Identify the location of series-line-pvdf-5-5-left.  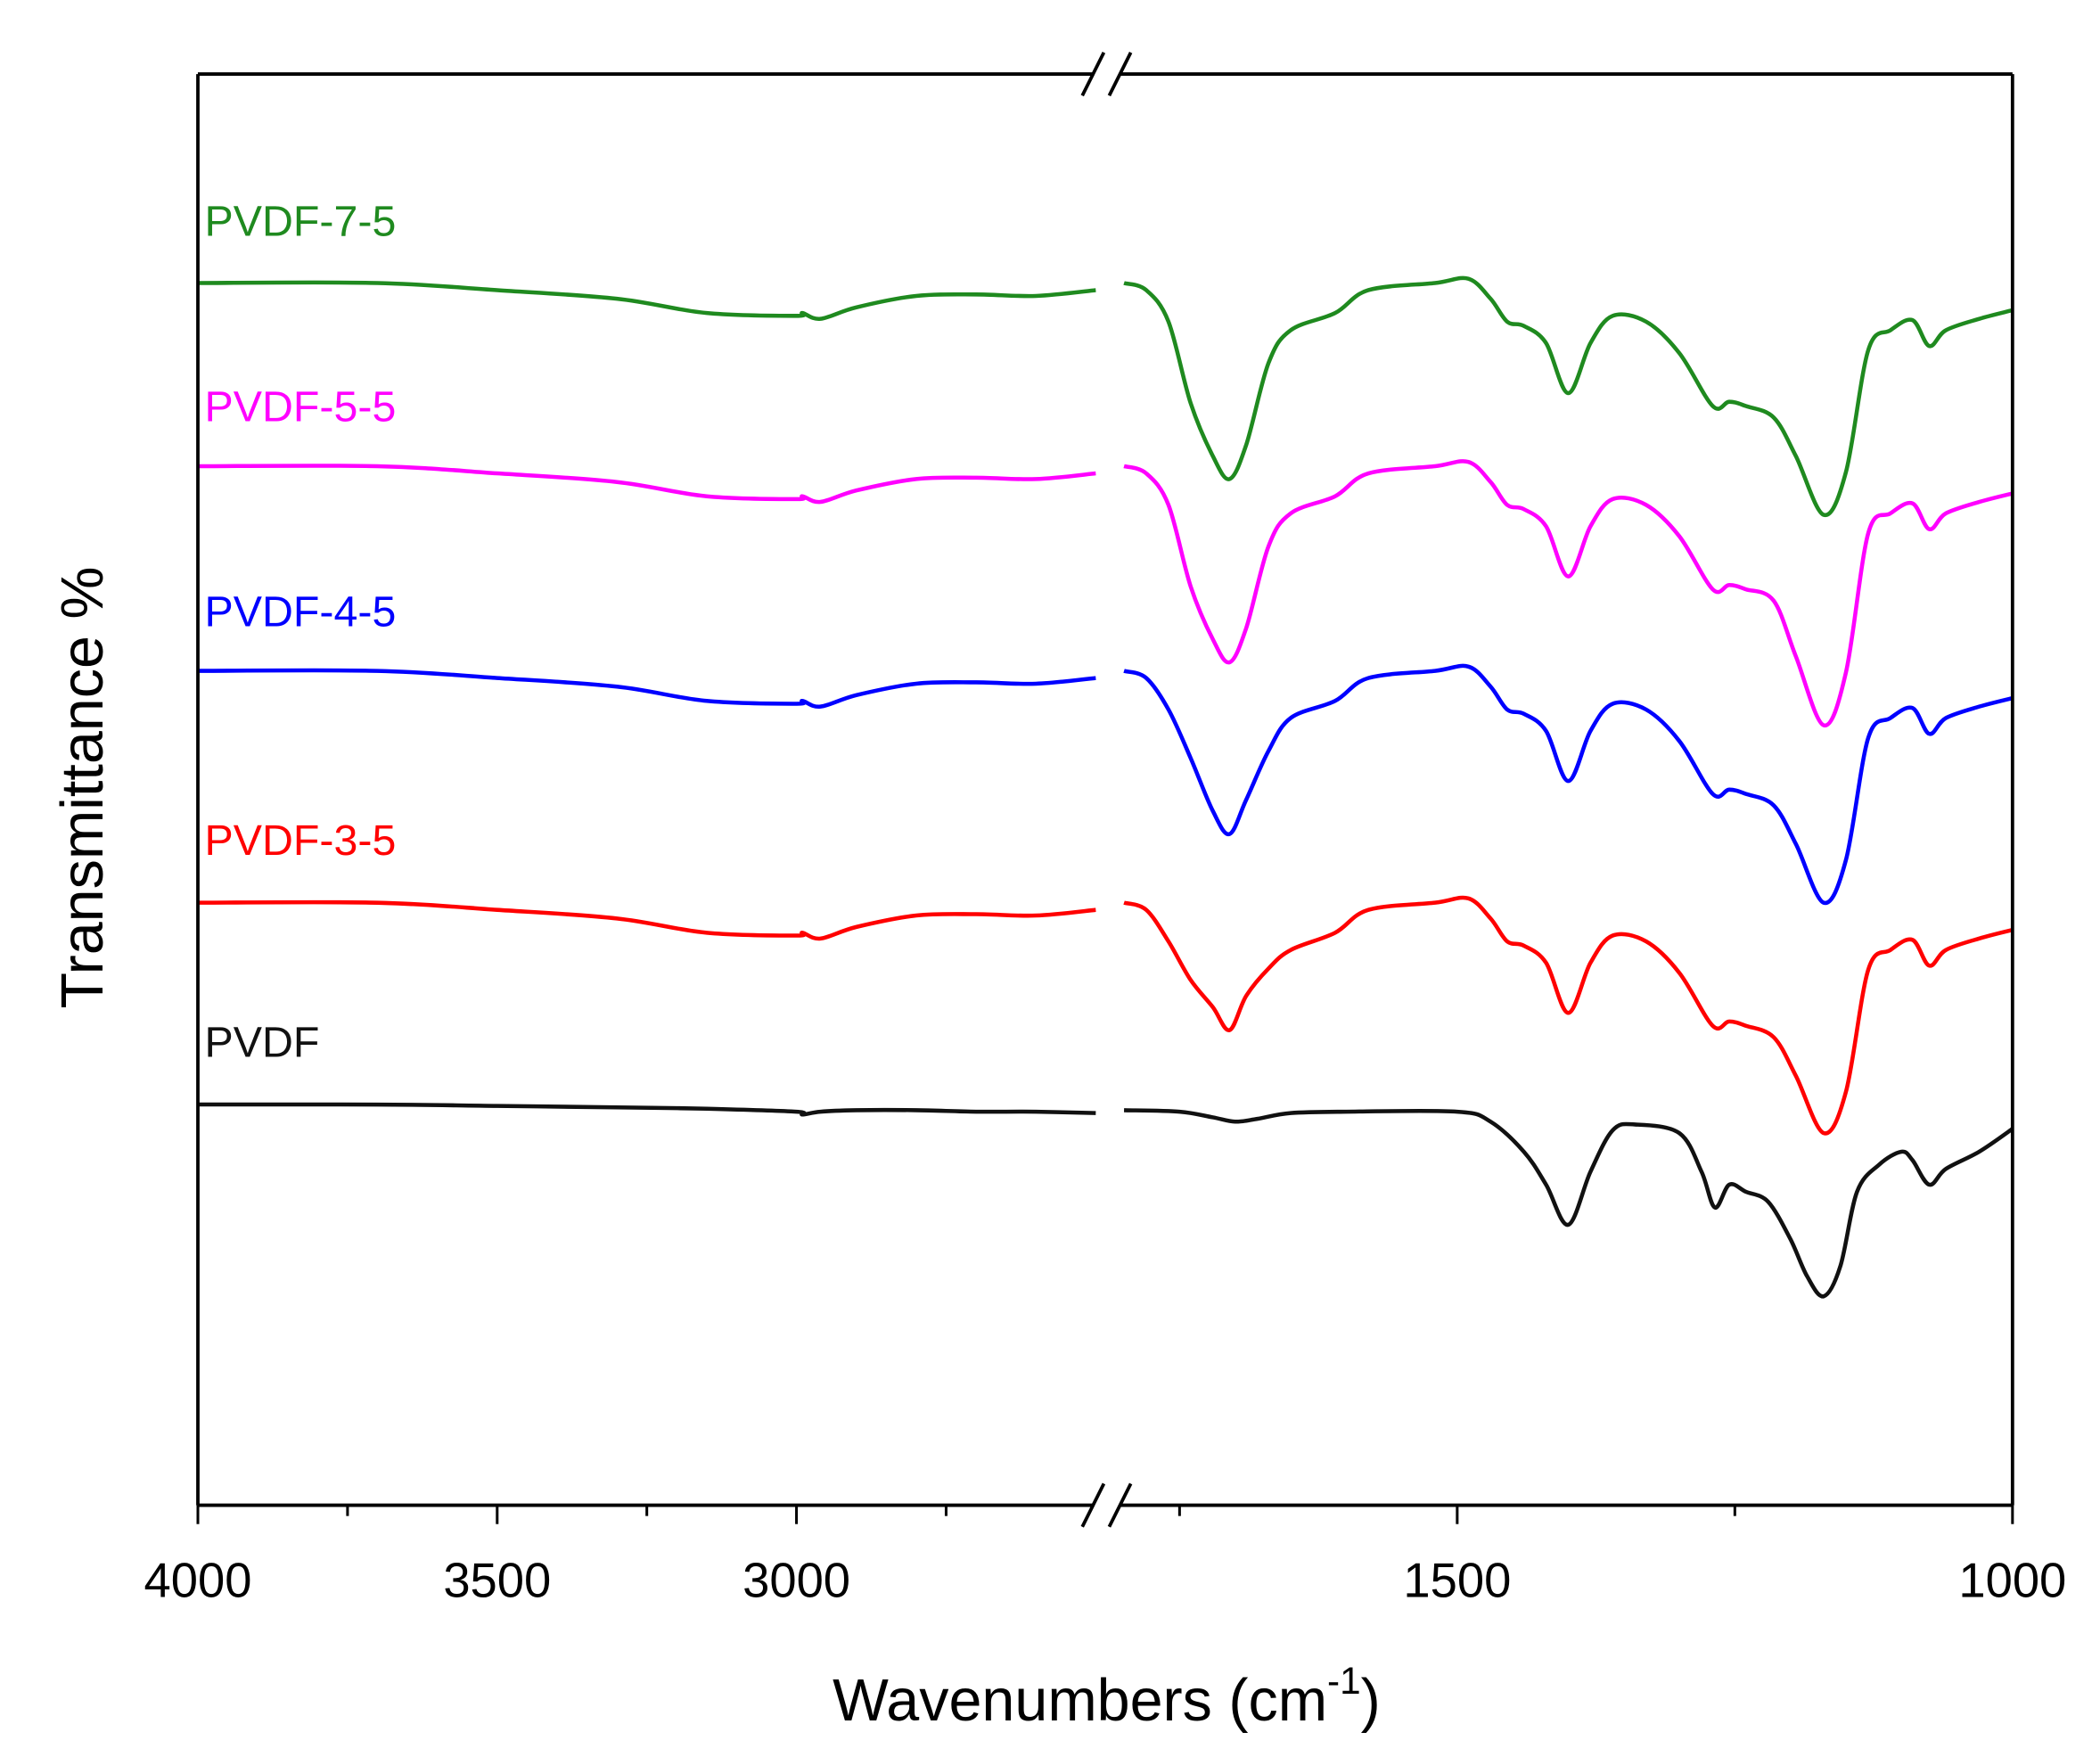
(647, 485).